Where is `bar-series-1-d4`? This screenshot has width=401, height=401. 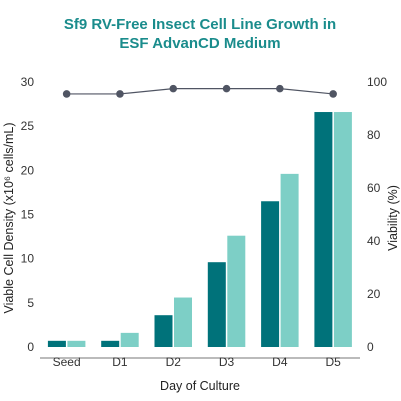 bar-series-1-d4 is located at coordinates (270, 274).